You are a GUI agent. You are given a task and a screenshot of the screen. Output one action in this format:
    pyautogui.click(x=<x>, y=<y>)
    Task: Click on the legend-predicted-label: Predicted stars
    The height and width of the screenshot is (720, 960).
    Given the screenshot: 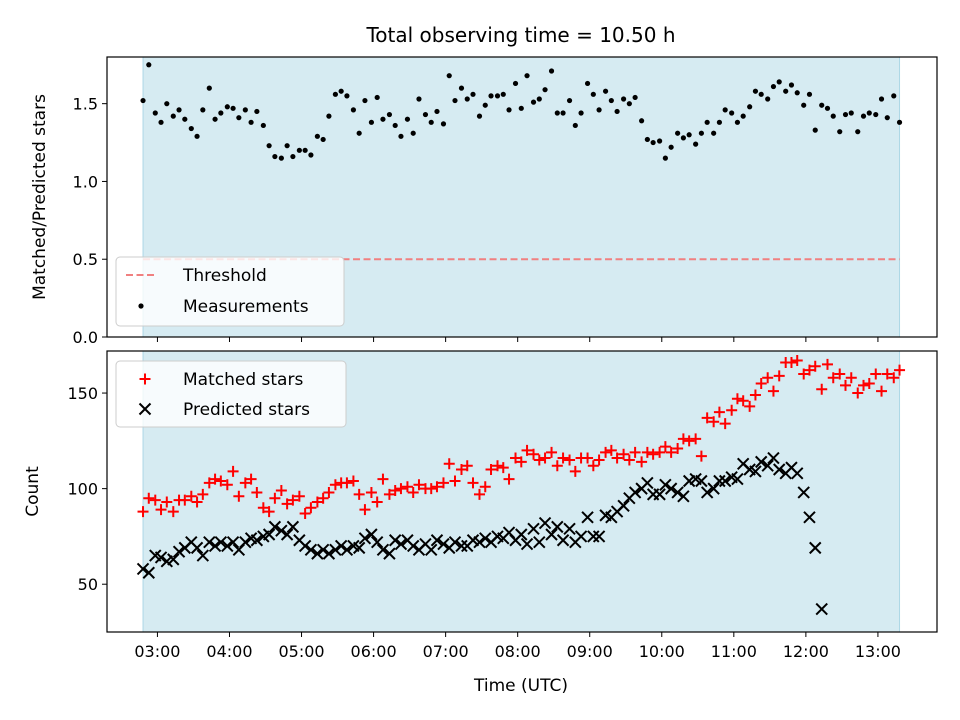 What is the action you would take?
    pyautogui.click(x=246, y=410)
    